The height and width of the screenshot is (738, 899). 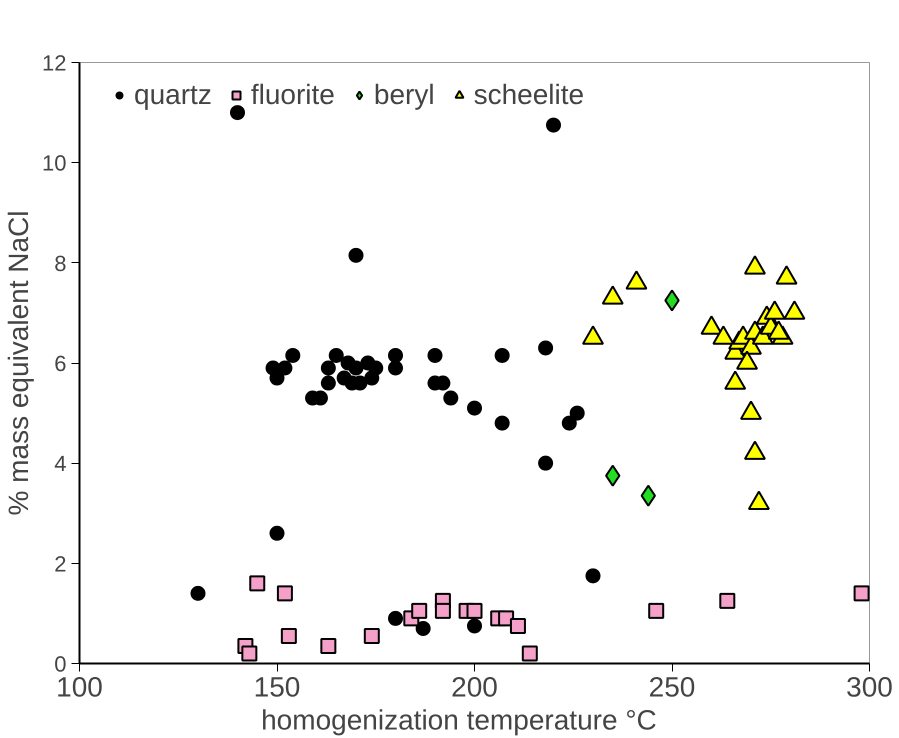 What do you see at coordinates (474, 687) in the screenshot?
I see `x-tick-label: 200` at bounding box center [474, 687].